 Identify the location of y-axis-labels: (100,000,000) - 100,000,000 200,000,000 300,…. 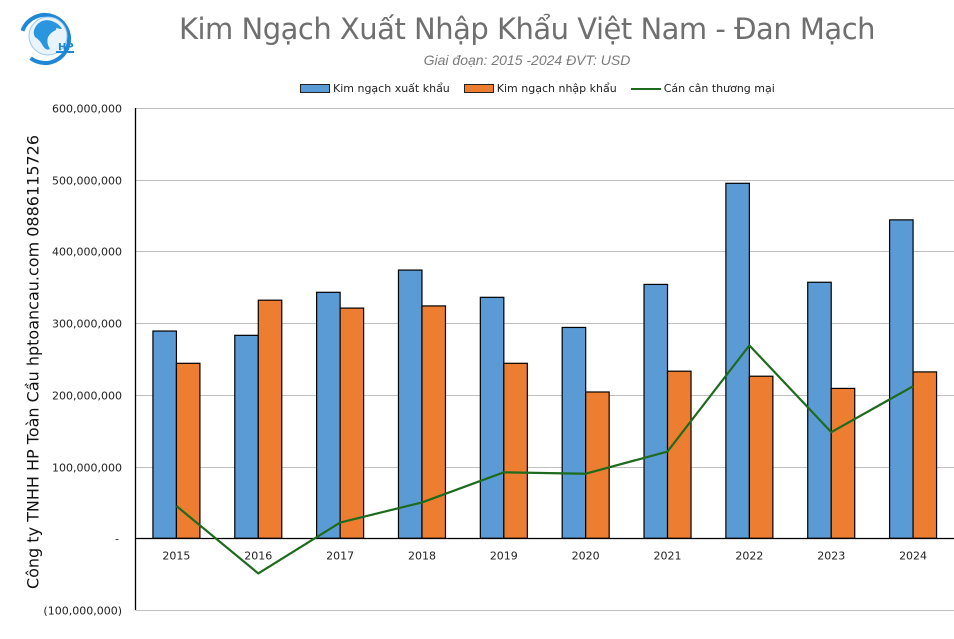
(82, 360).